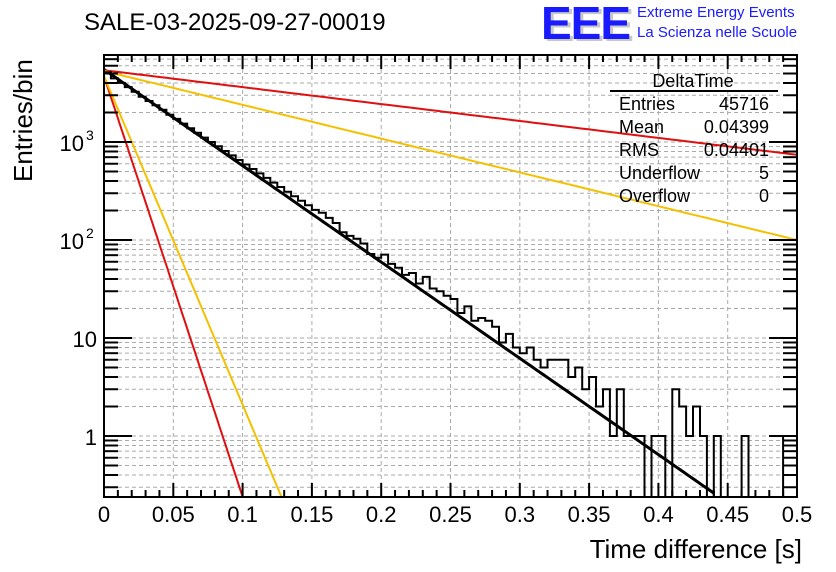 Image resolution: width=836 pixels, height=572 pixels. Describe the element at coordinates (235, 22) in the screenshot. I see `chart-title: SALE-03-2025-09-27-00019` at that location.